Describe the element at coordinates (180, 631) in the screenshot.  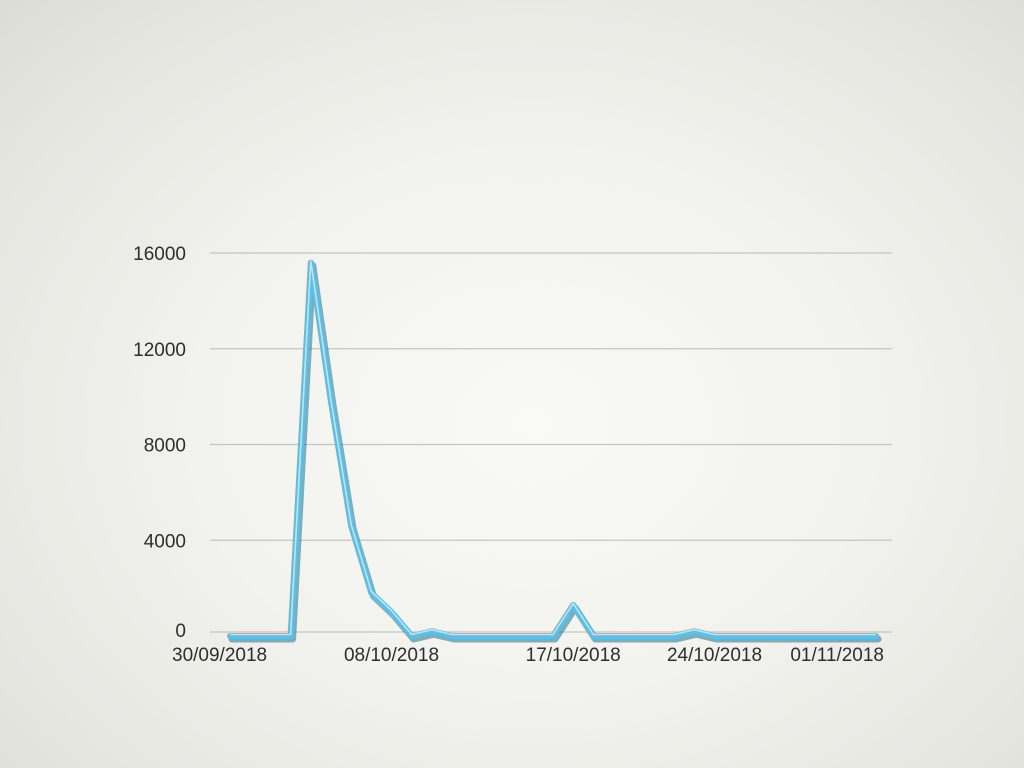
I see `y-tick-label: 0` at that location.